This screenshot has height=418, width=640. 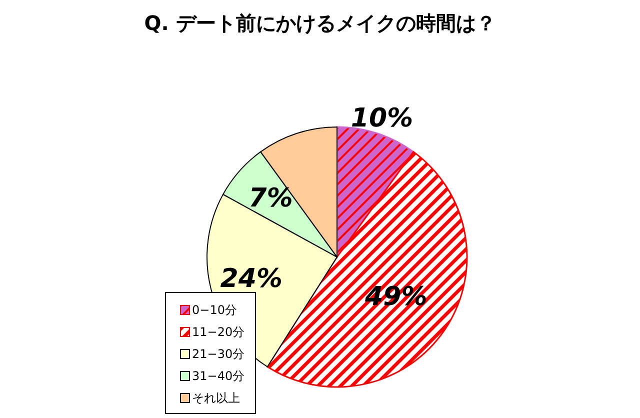 What do you see at coordinates (216, 398) in the screenshot?
I see `legend-label: それ以上` at bounding box center [216, 398].